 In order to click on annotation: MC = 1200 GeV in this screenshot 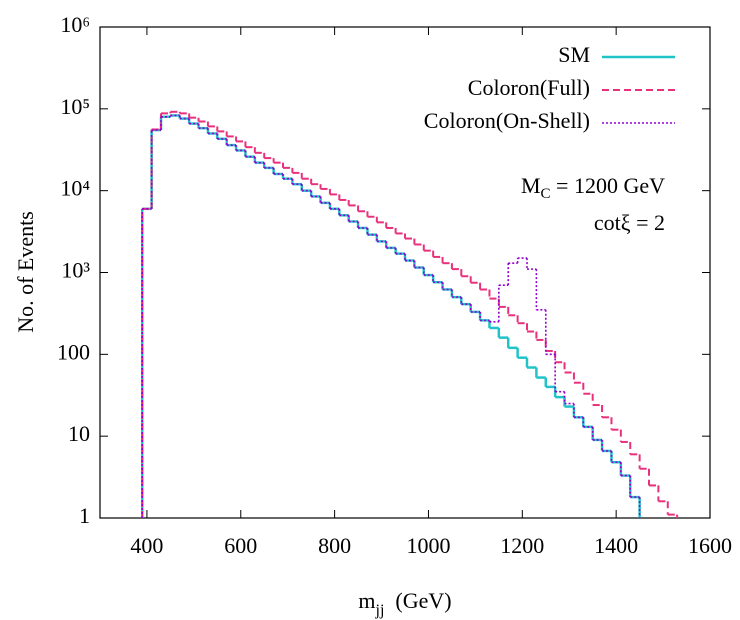, I will do `click(593, 187)`.